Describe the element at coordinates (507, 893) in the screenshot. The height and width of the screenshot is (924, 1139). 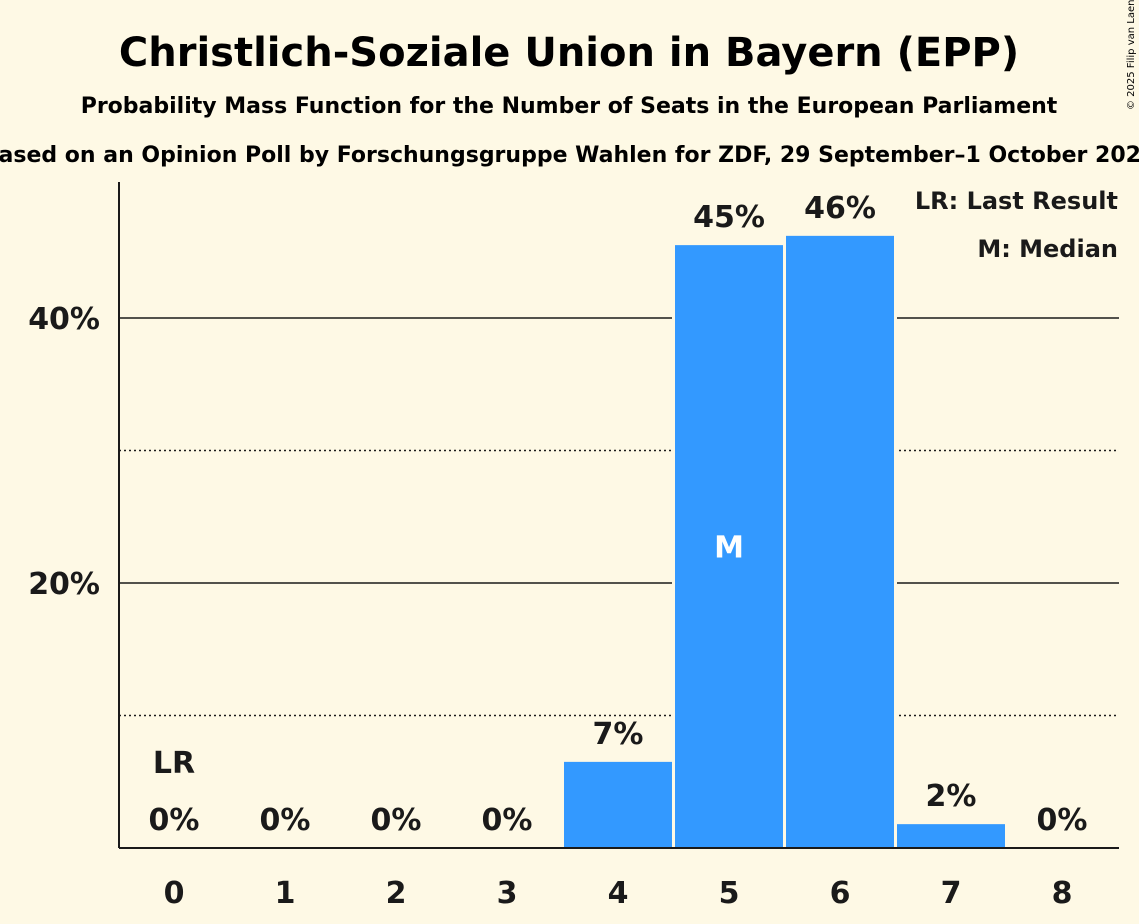
I see `x-tick-label: 3` at that location.